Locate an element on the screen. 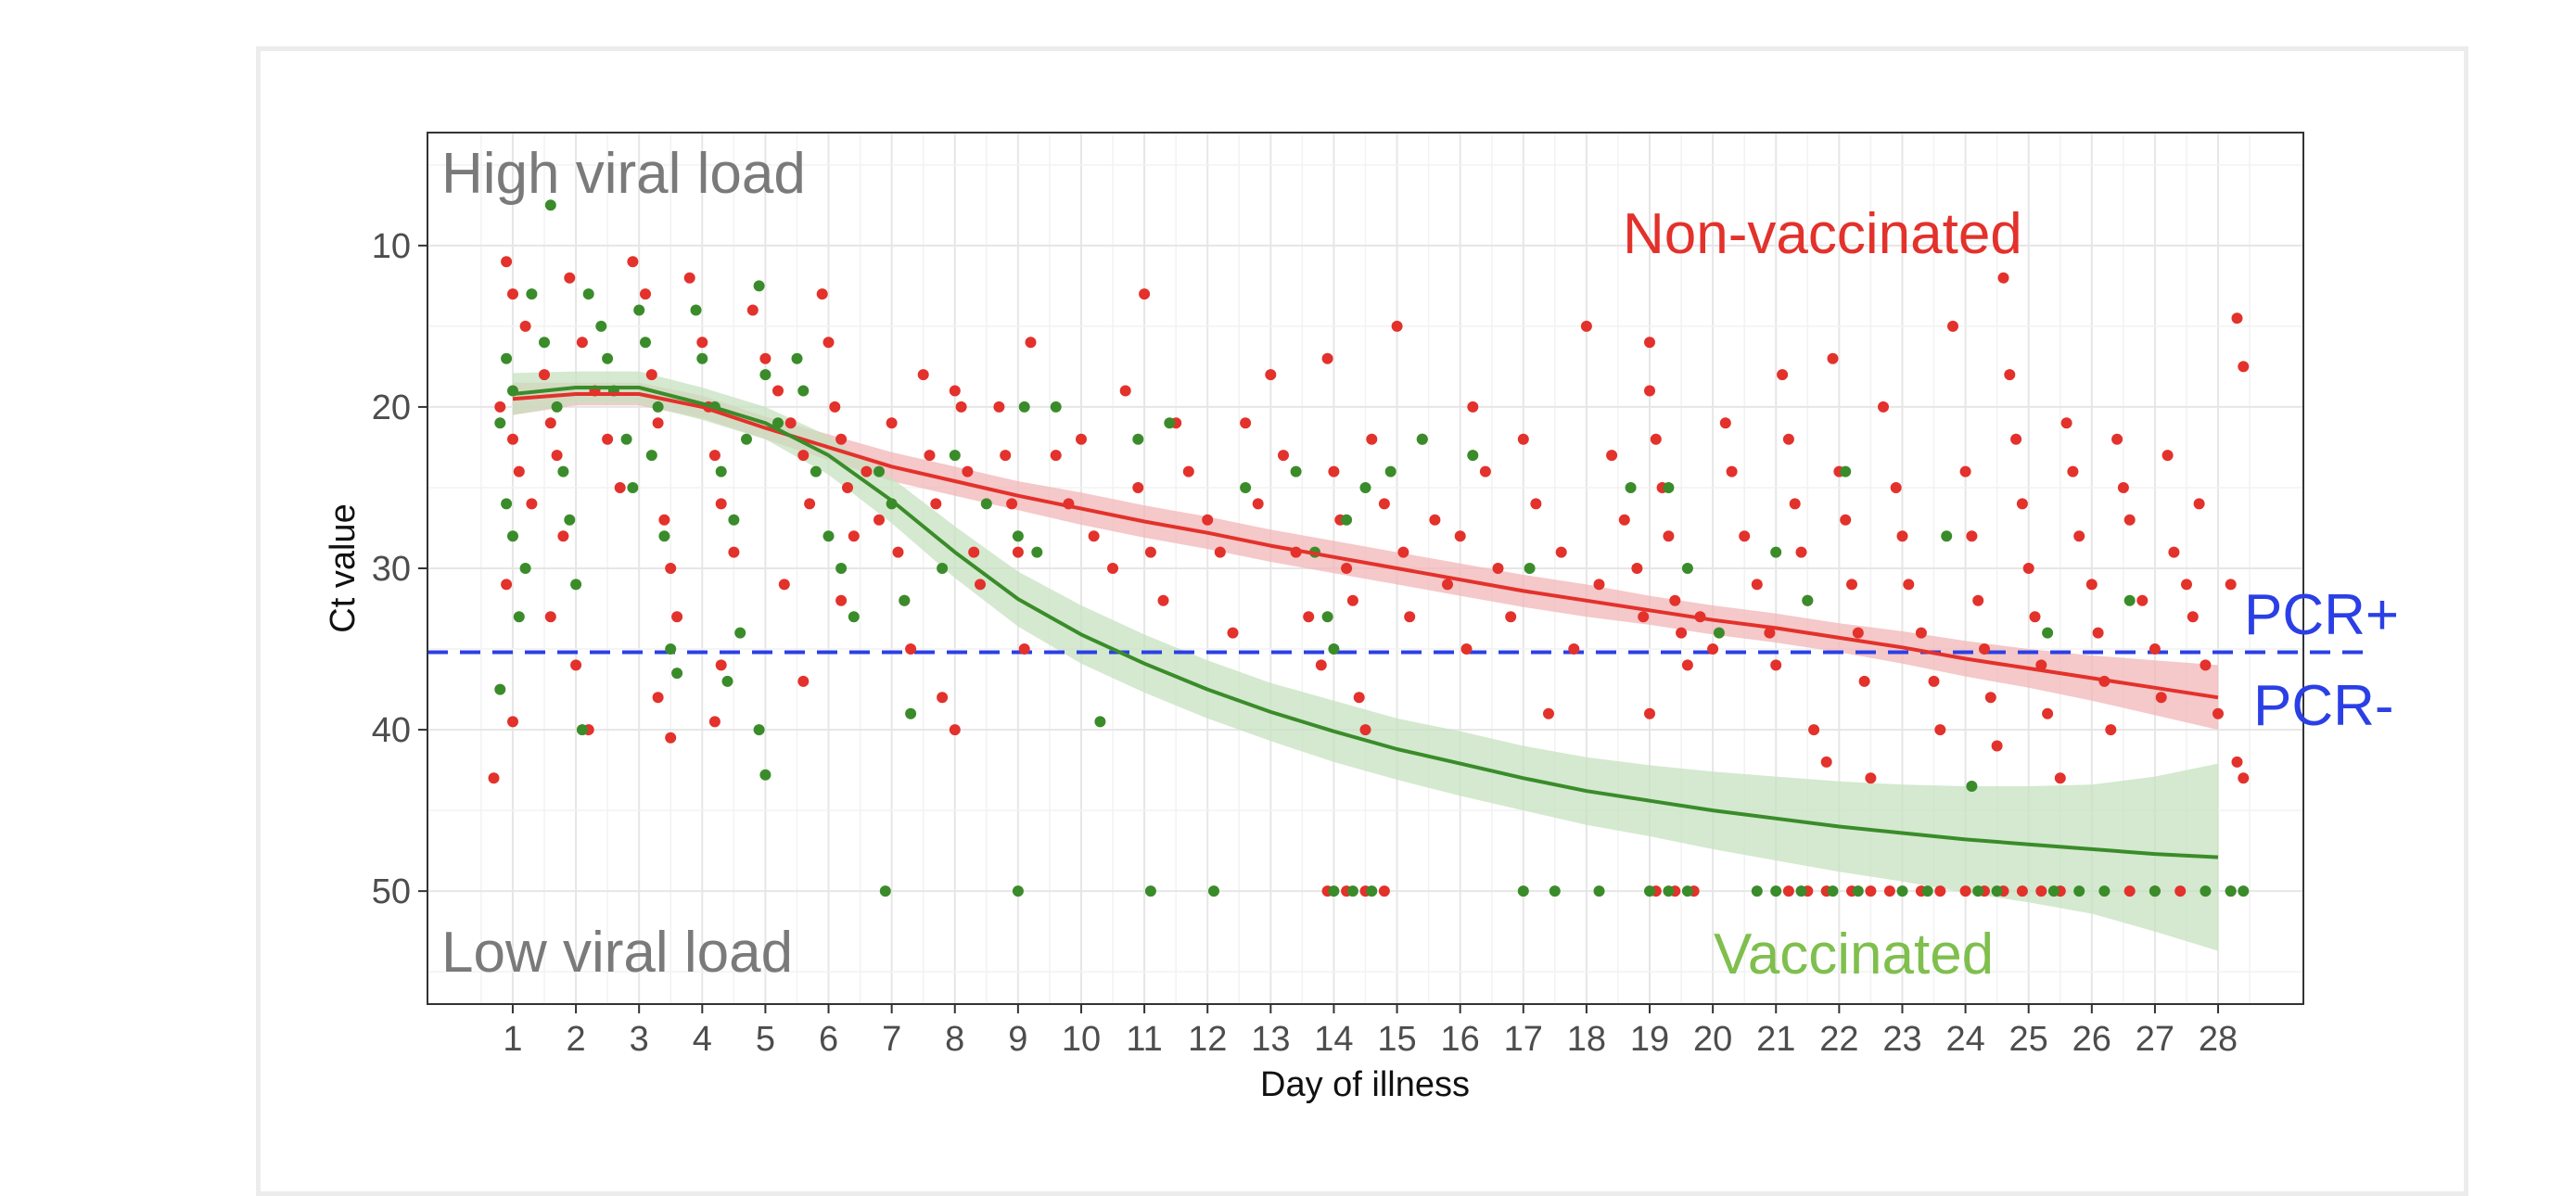 The image size is (2576, 1196). x-tick-label: 24 is located at coordinates (1965, 1039).